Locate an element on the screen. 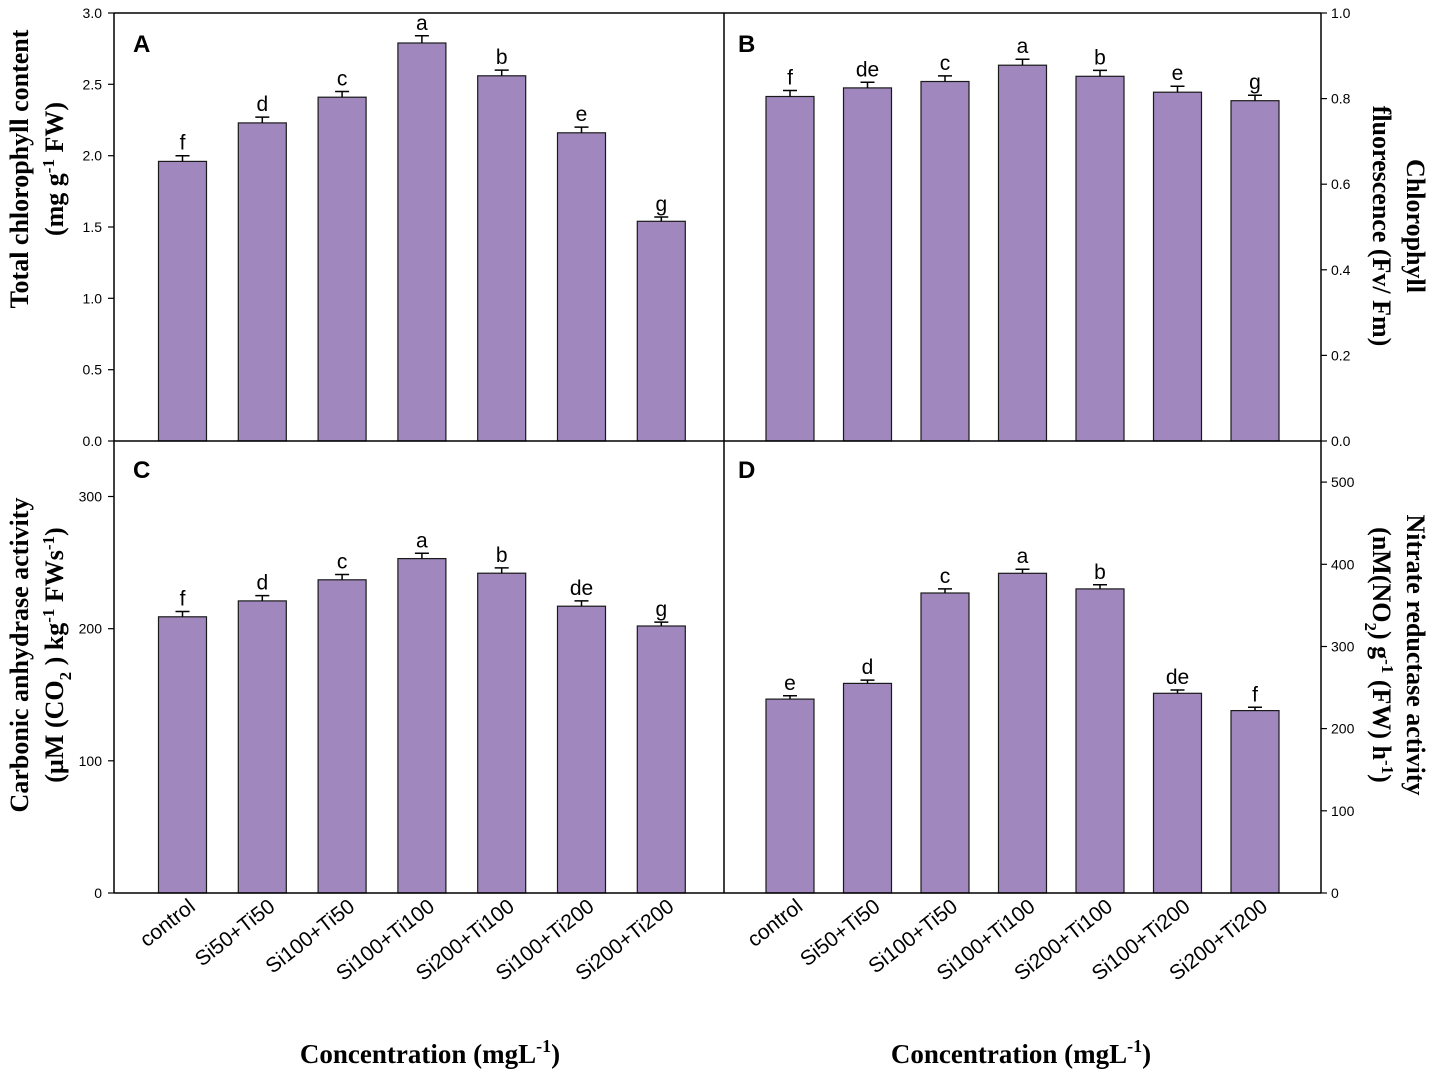  panel-d-sig-letter-4: a is located at coordinates (1023, 556).